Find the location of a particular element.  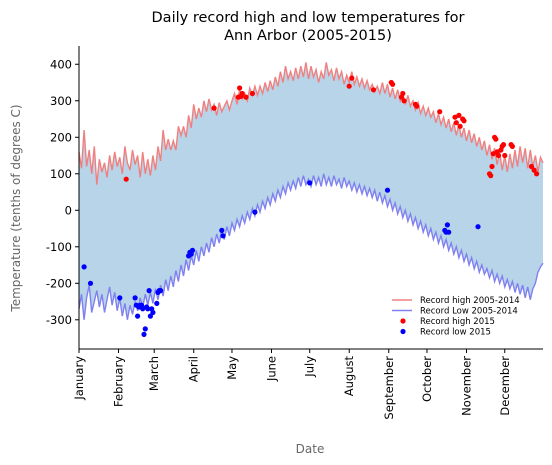

chart-title-line-2: Ann Arbor (2005-2015) is located at coordinates (308, 36).